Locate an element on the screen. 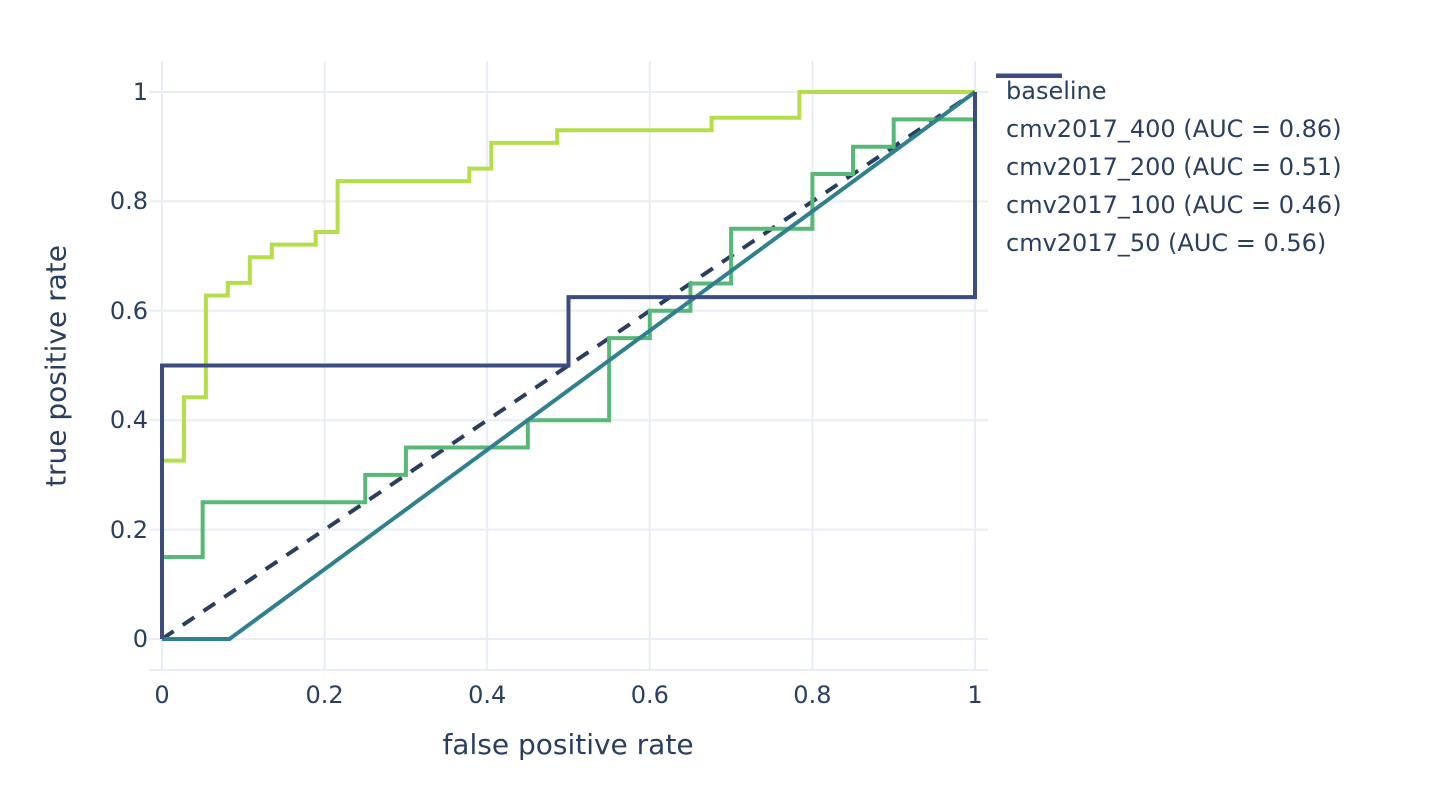 The image size is (1436, 794). y-tick-label: 0.2 is located at coordinates (128, 529).